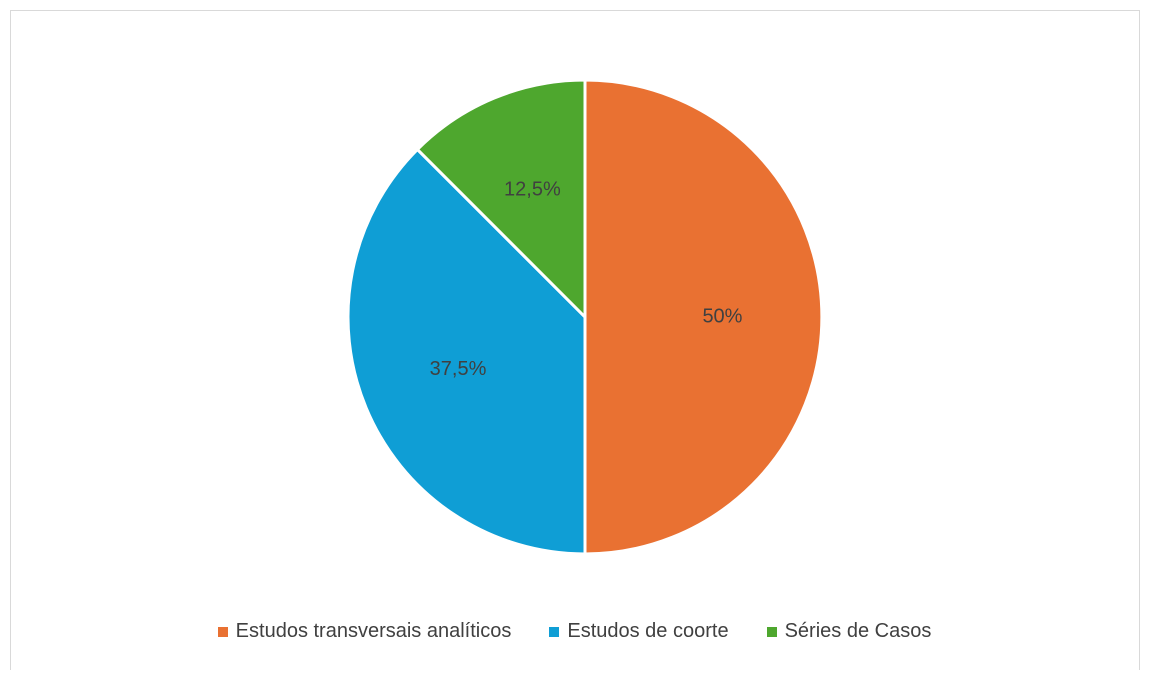 This screenshot has height=677, width=1149. I want to click on legend-label: Estudos transversais analíticos, so click(373, 631).